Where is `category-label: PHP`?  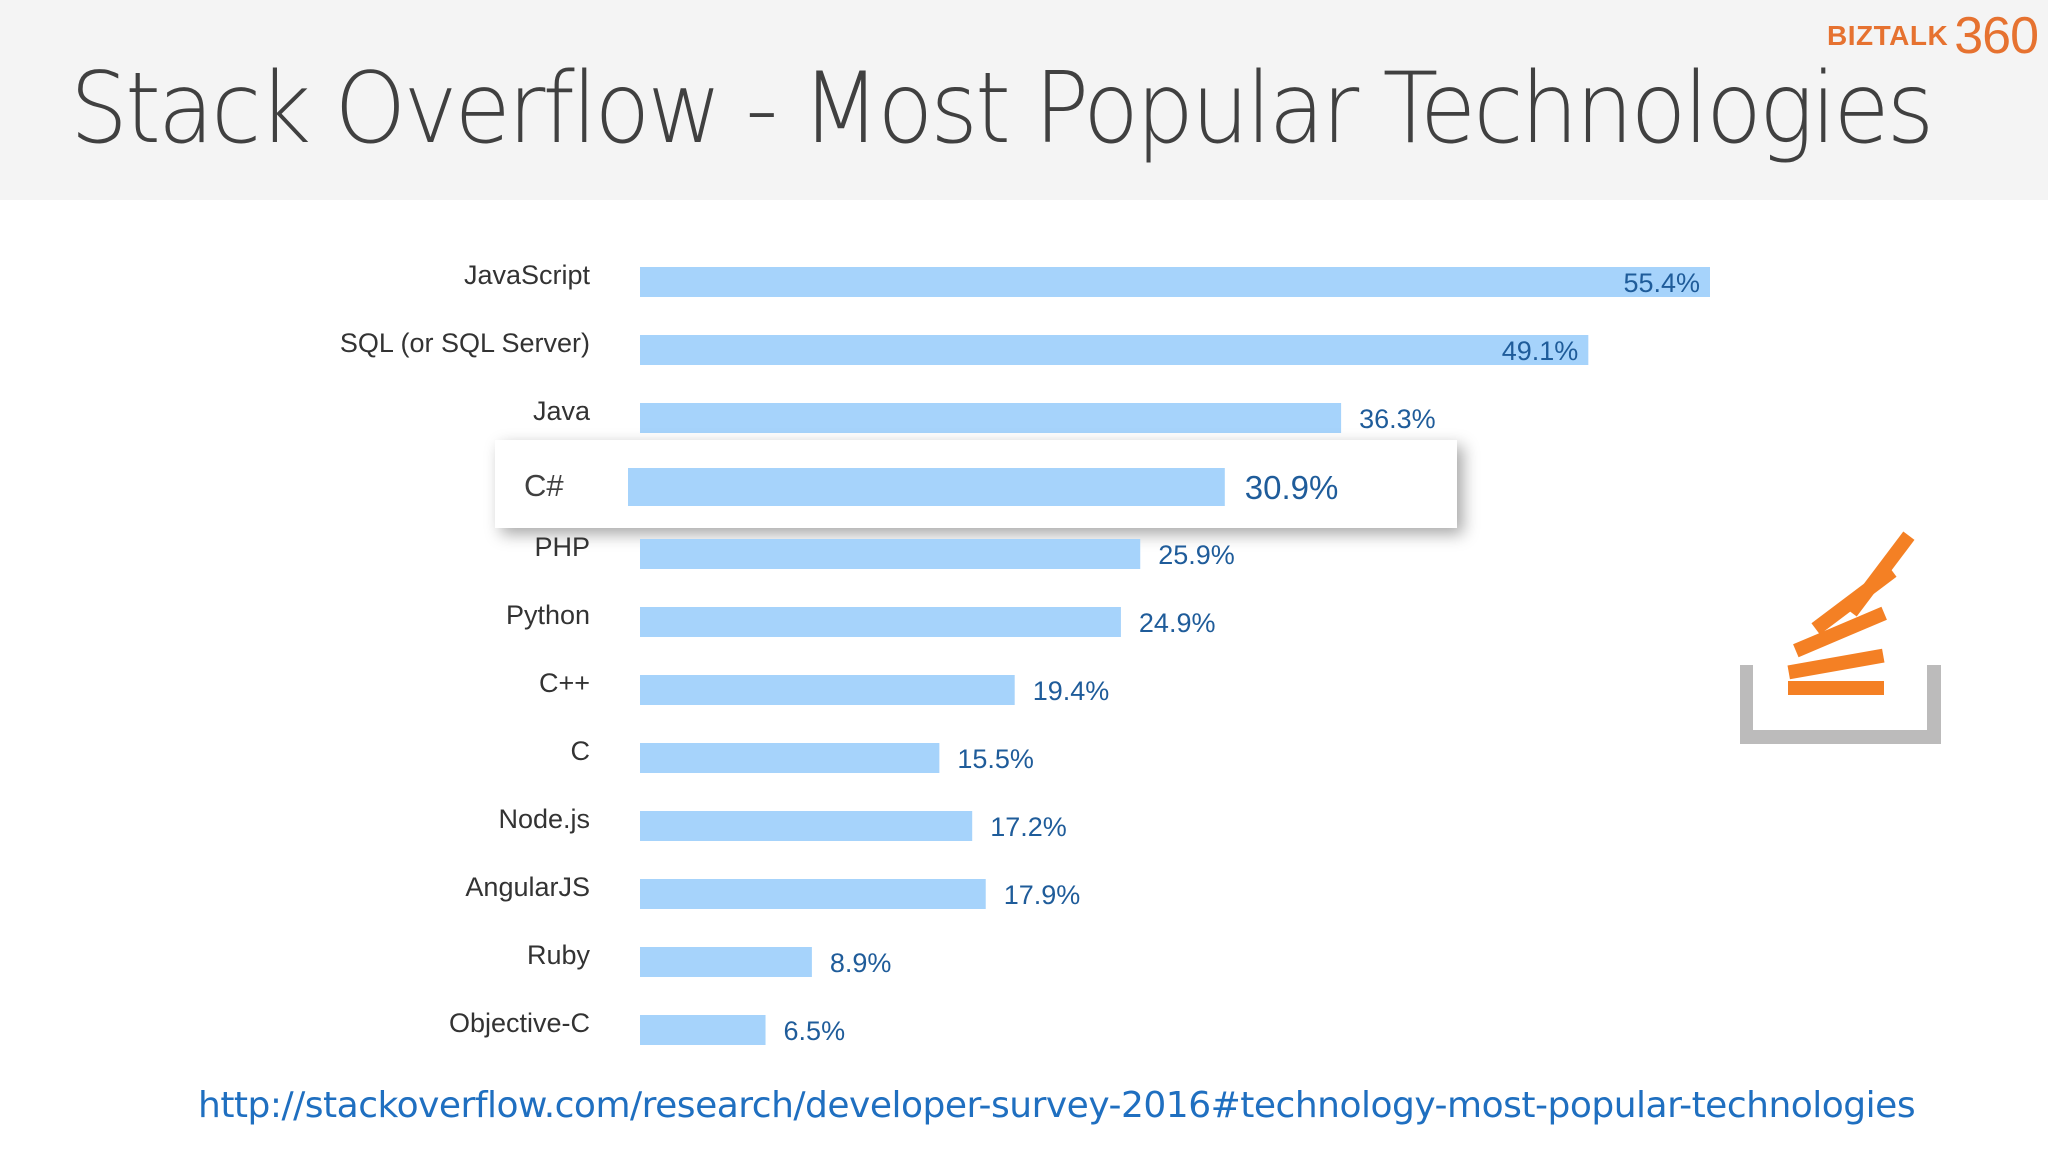
category-label: PHP is located at coordinates (562, 547).